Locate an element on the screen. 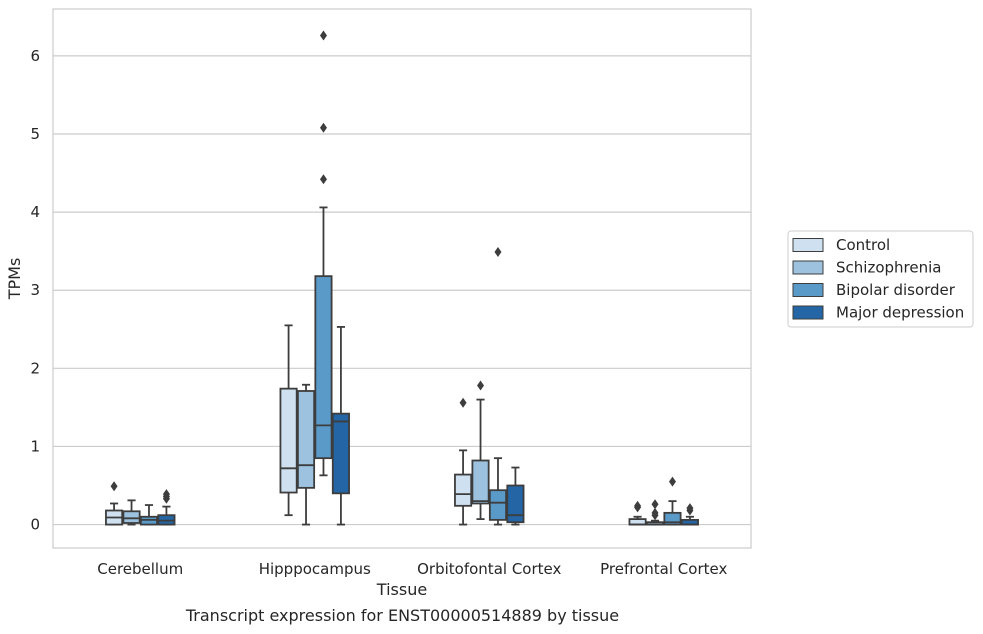 The image size is (983, 634). box-group-cerebellum is located at coordinates (140, 503).